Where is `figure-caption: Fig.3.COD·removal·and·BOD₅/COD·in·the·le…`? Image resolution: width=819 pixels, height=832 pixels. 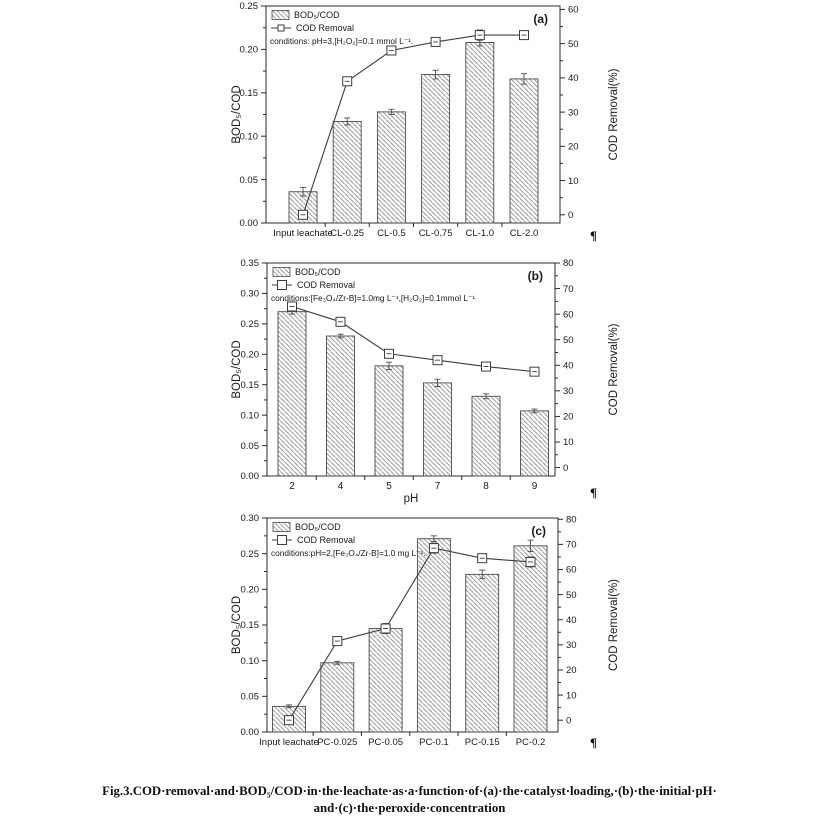 figure-caption: Fig.3.COD·removal·and·BOD₅/COD·in·the·le… is located at coordinates (409, 800).